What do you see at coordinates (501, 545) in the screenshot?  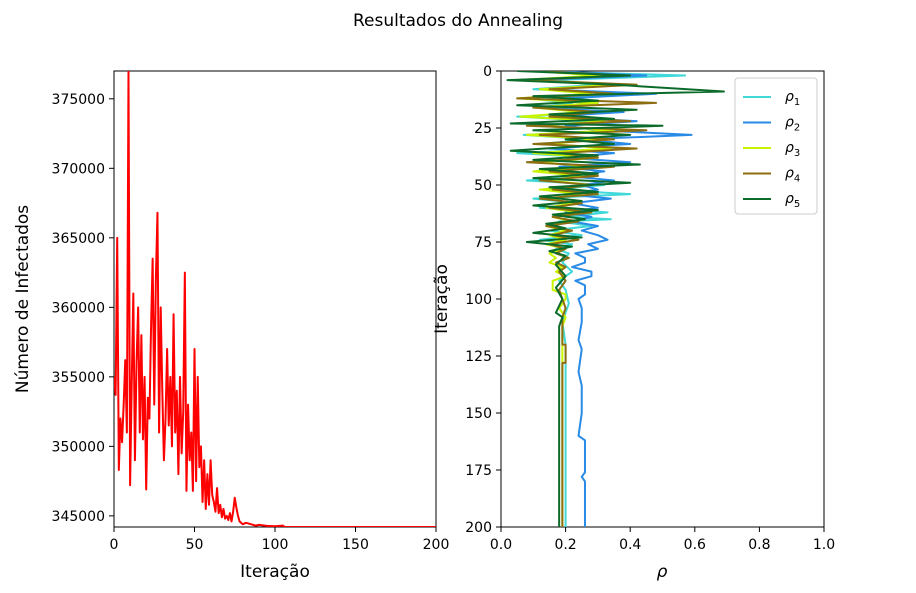 I see `x-tick-label: 0.0` at bounding box center [501, 545].